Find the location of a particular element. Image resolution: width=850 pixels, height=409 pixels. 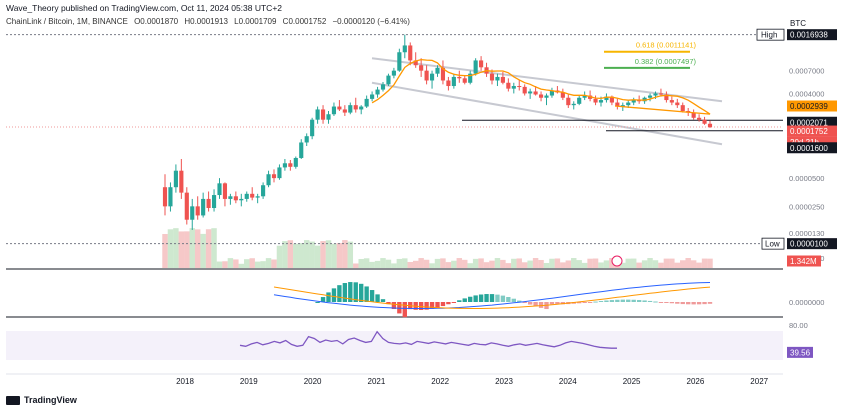

macd-y-tick: 0.0000000 is located at coordinates (806, 302).